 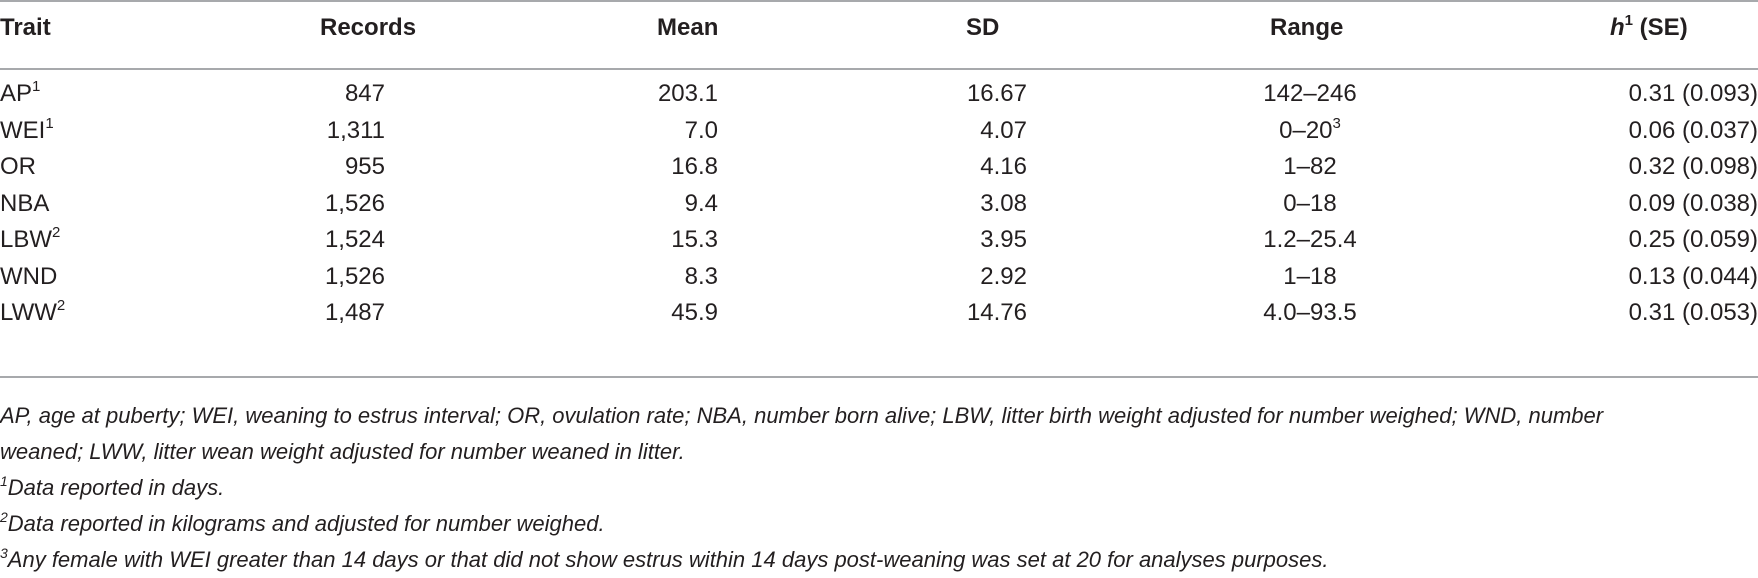 I want to click on cell-range: 1.2–25.4, so click(x=1310, y=239).